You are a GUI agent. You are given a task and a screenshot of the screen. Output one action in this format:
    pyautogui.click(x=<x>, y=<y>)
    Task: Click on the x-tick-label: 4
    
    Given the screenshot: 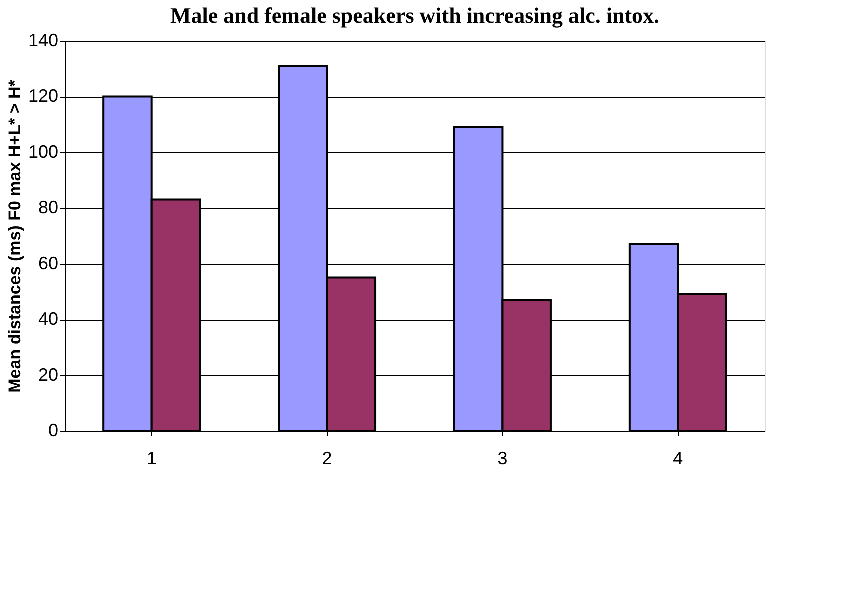 What is the action you would take?
    pyautogui.click(x=678, y=458)
    